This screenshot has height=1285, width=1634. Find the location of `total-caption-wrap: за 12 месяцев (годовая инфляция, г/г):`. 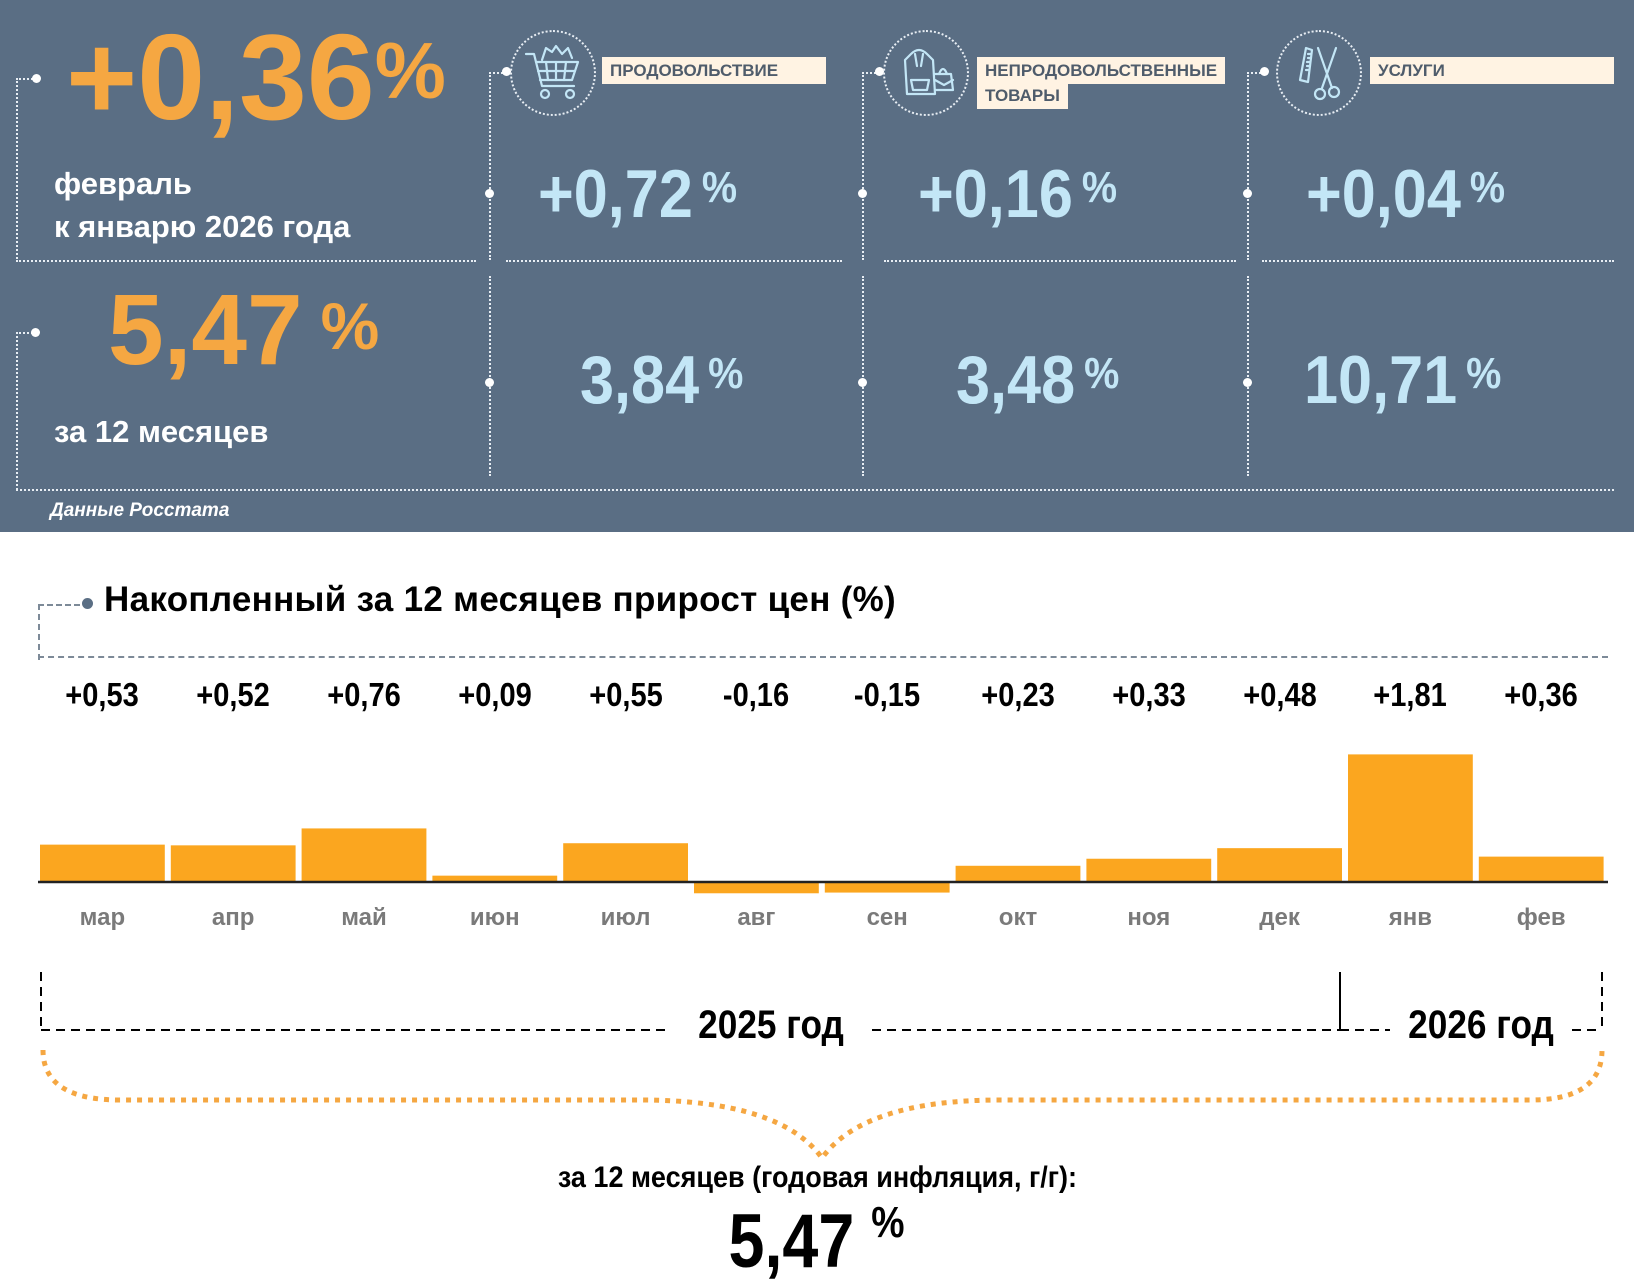

total-caption-wrap: за 12 месяцев (годовая инфляция, г/г): is located at coordinates (817, 1178).